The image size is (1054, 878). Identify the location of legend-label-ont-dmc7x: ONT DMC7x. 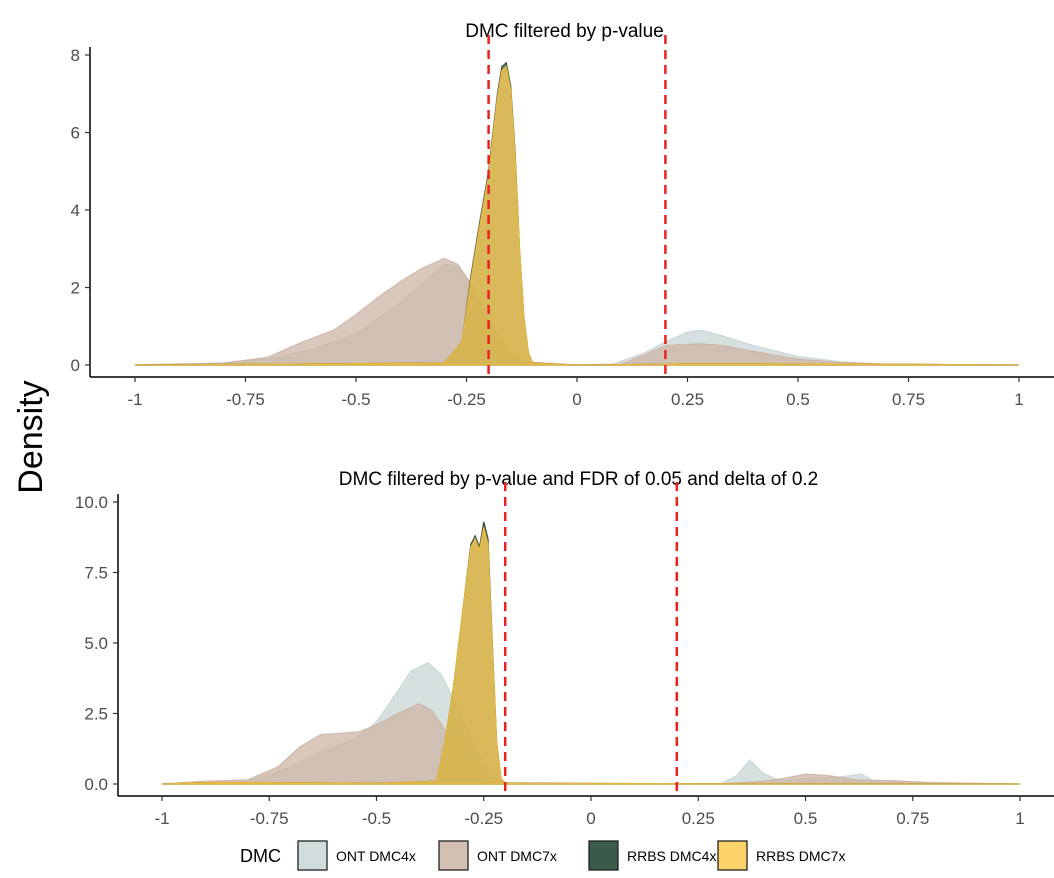
(517, 856).